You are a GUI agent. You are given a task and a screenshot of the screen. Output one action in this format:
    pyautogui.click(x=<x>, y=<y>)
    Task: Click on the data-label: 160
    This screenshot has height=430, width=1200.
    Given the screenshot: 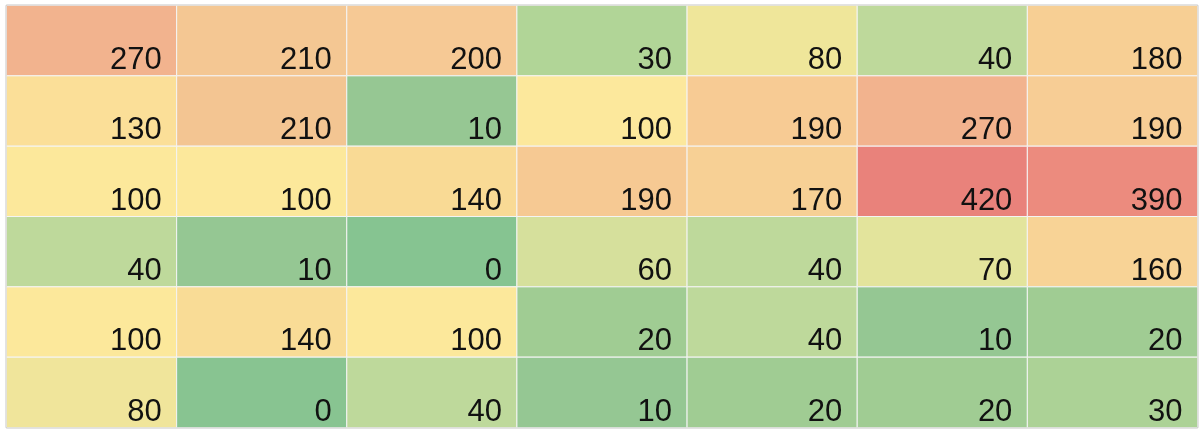 What is the action you would take?
    pyautogui.click(x=1156, y=269)
    